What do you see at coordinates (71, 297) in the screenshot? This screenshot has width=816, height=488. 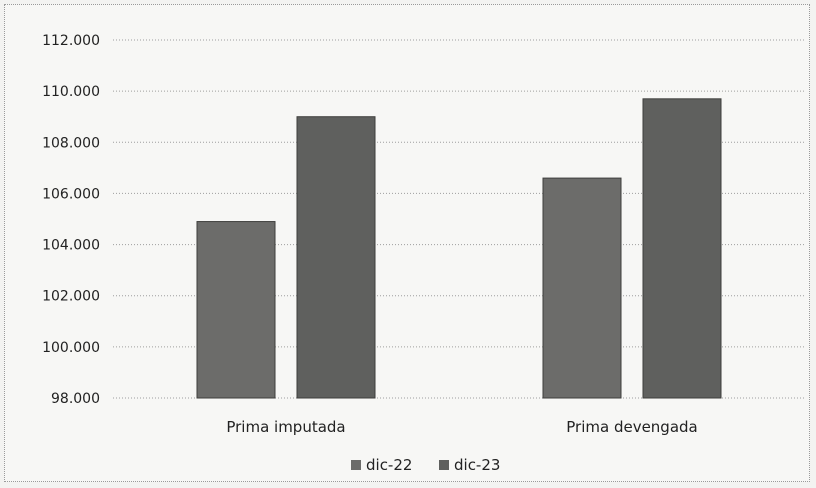 I see `y-tick-label: 102.000` at bounding box center [71, 297].